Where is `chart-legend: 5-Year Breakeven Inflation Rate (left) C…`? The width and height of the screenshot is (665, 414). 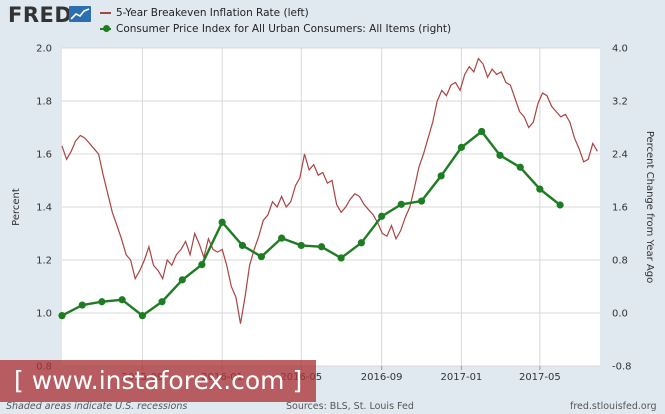
chart-legend: 5-Year Breakeven Inflation Rate (left) C… is located at coordinates (275, 21).